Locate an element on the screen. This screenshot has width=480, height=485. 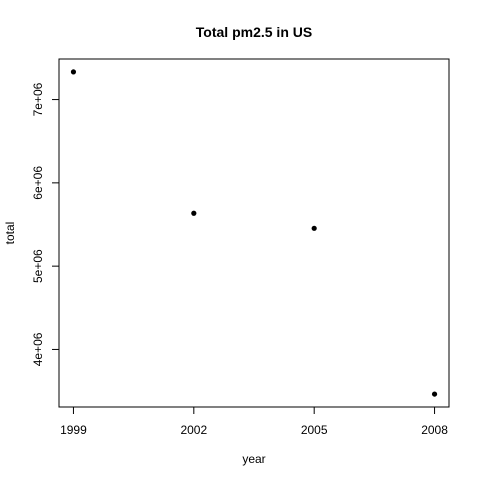
y-tick-label: 4e+06 is located at coordinates (38, 349).